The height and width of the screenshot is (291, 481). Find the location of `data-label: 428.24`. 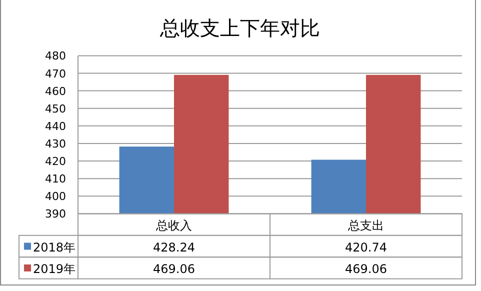

data-label: 428.24 is located at coordinates (174, 247).